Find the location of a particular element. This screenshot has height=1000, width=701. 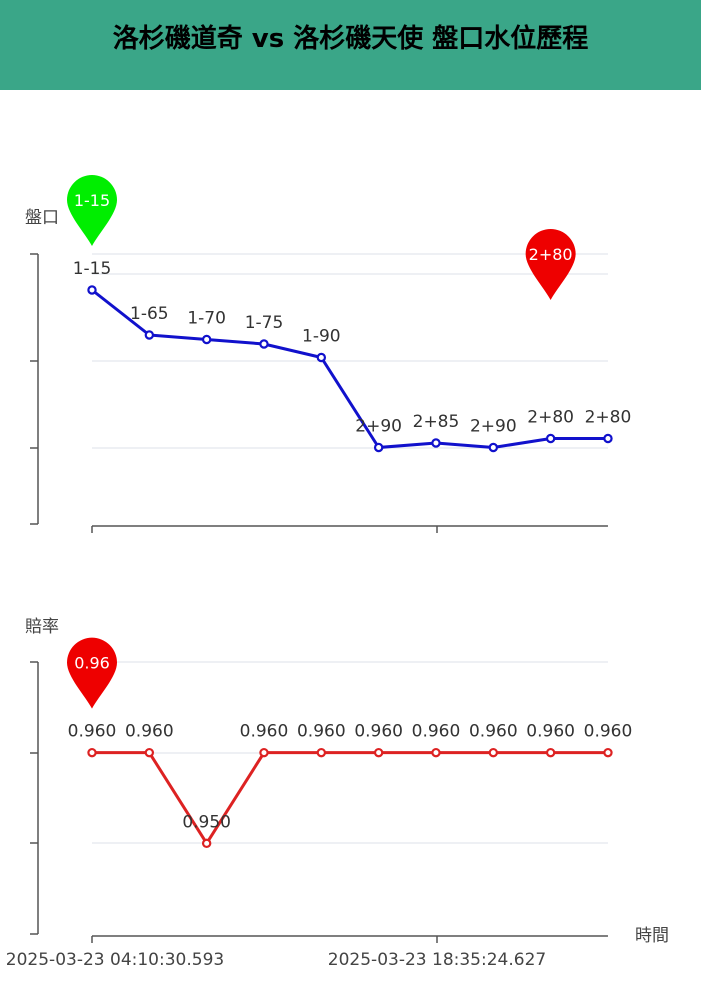

header-bar: 洛杉磯道奇 vs 洛杉磯天使 盤口水位歷程 is located at coordinates (350, 45).